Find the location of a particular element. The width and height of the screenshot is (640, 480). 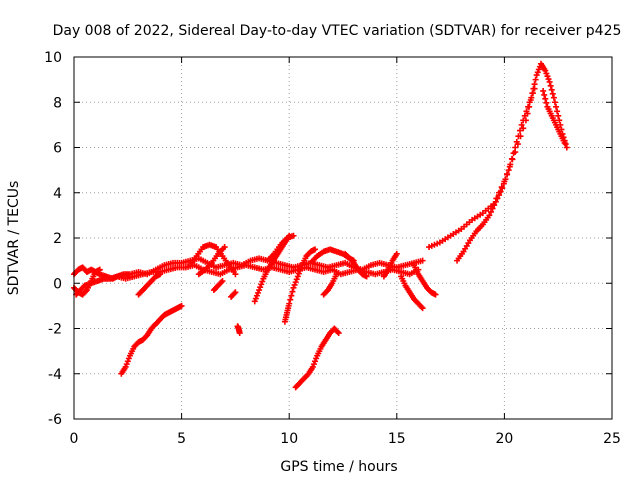

y-tick-label: 2 is located at coordinates (57, 239).